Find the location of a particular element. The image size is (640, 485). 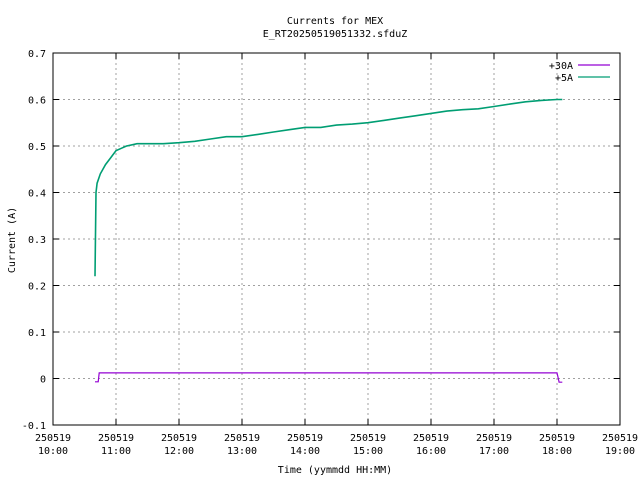

legend-label: +5A is located at coordinates (564, 78).